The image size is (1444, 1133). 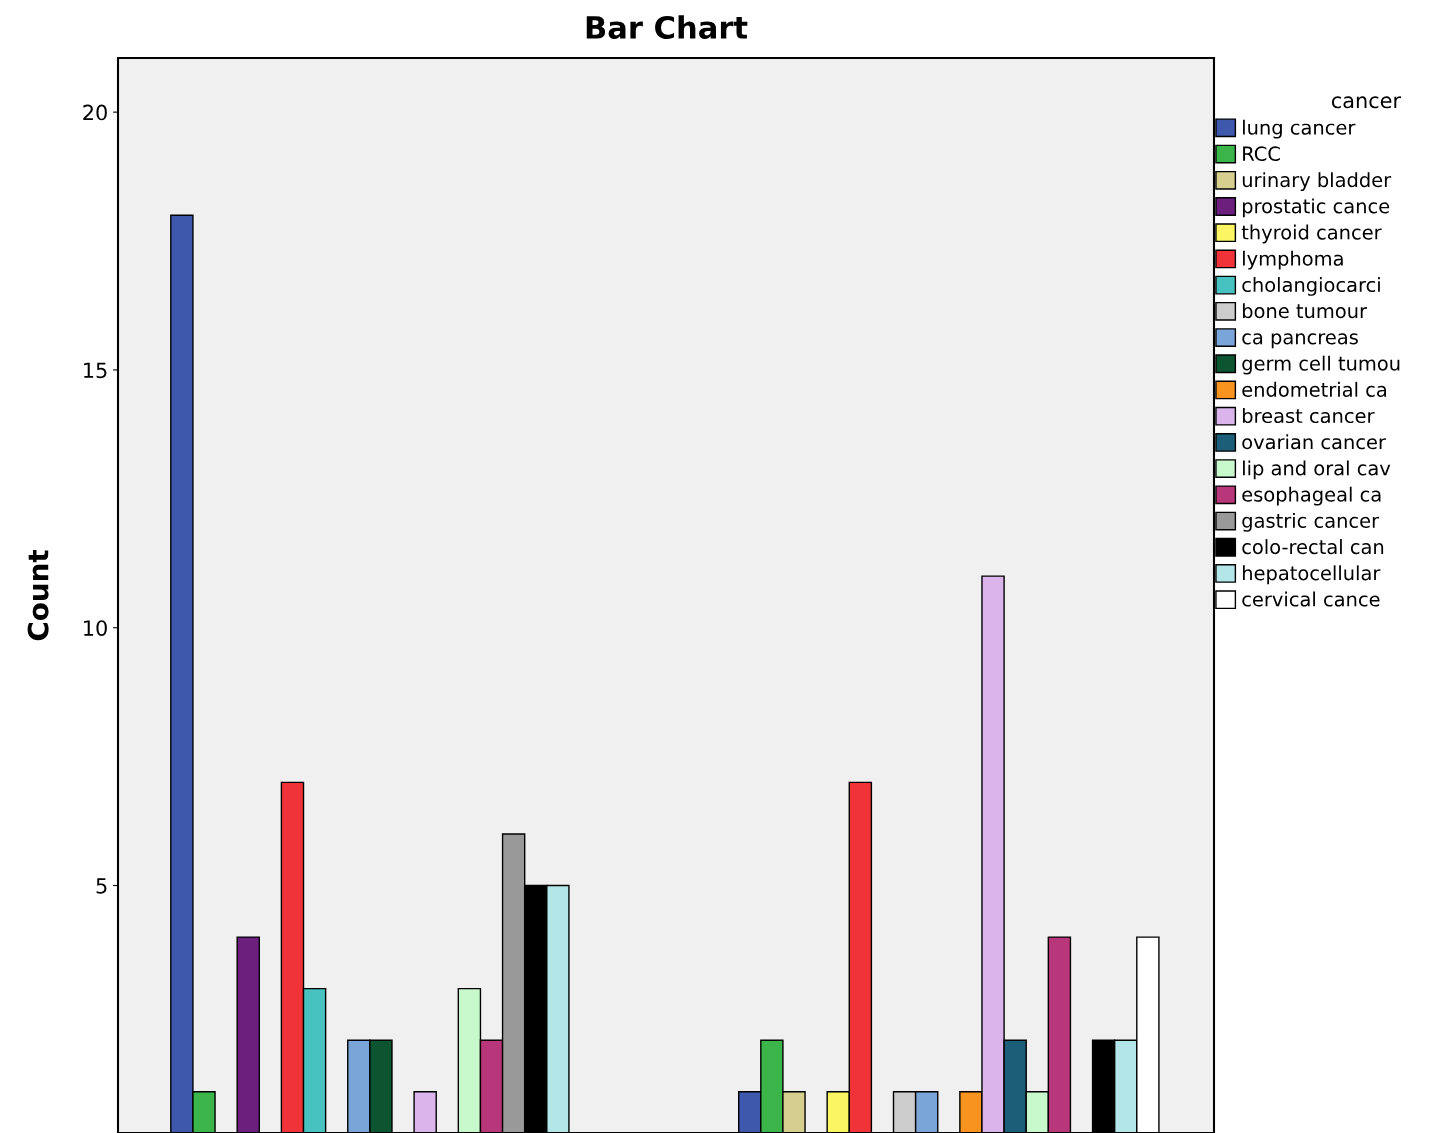 I want to click on legend-label: cholangiocarci, so click(x=1311, y=286).